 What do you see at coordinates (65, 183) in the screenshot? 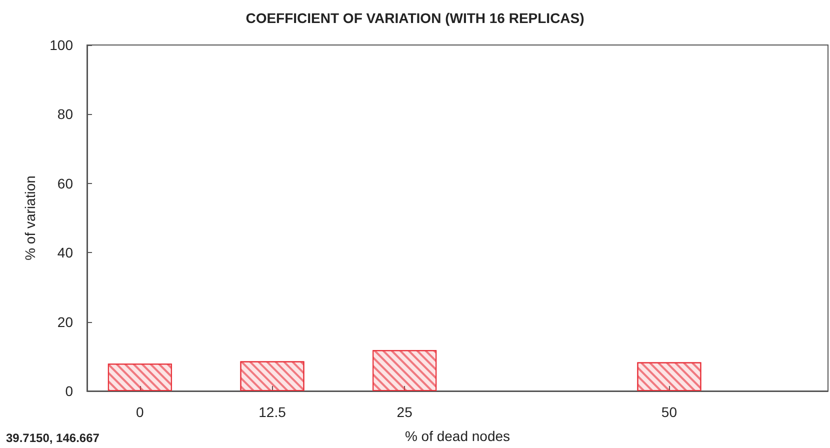
I see `y-tick-label: 60` at bounding box center [65, 183].